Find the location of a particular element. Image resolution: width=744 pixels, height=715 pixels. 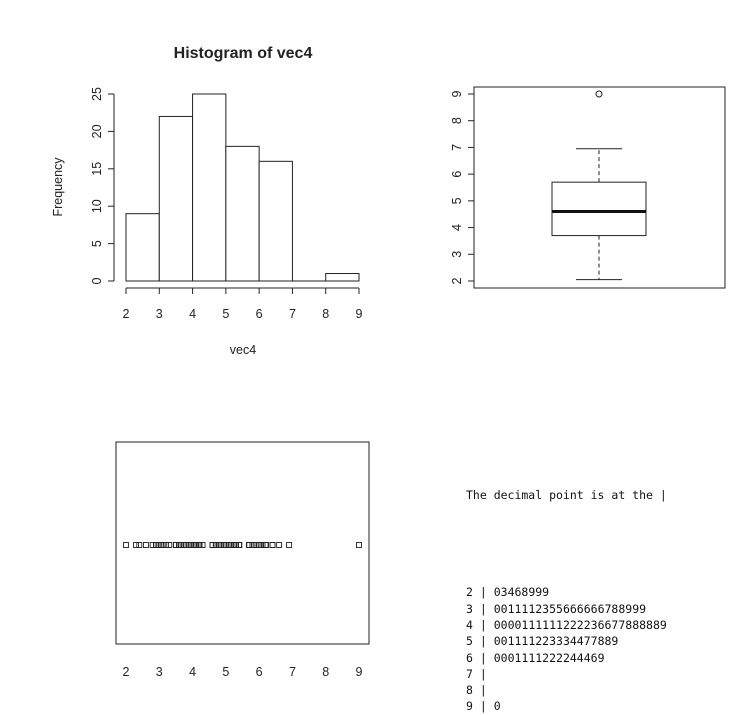

histogram-y-tick-label: 25 is located at coordinates (97, 94).